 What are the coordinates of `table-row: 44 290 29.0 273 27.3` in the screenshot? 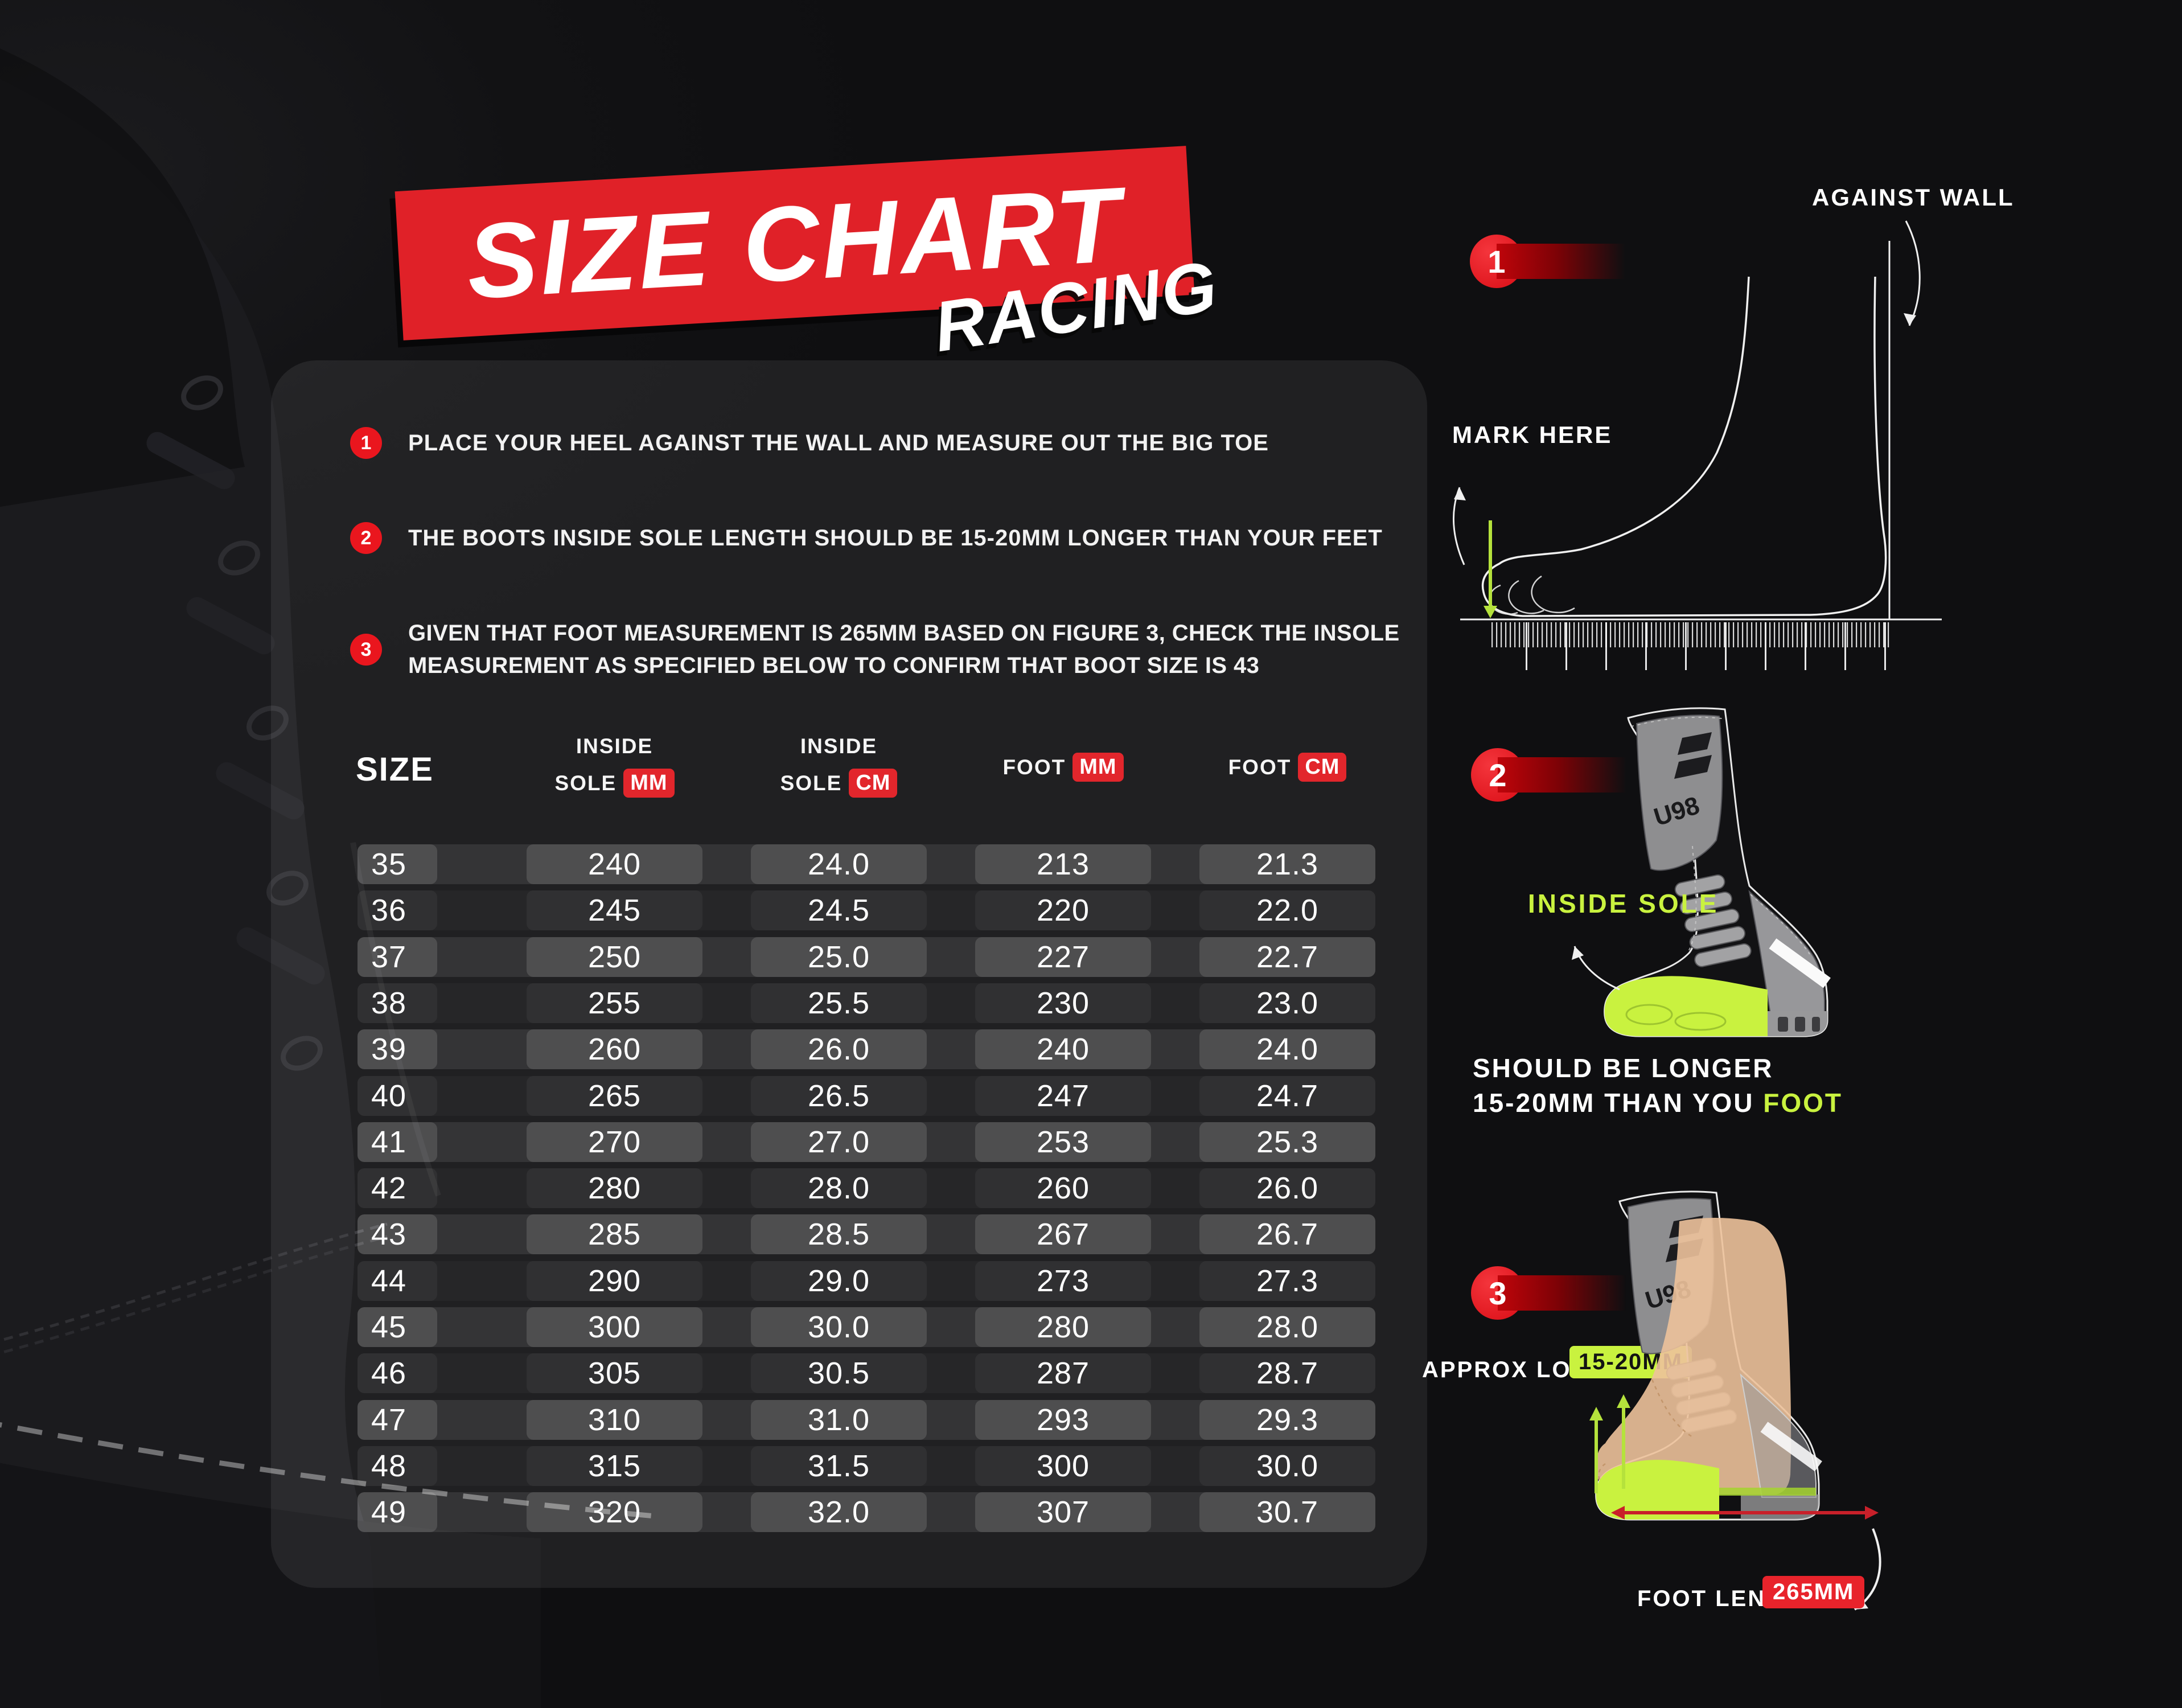 It's located at (866, 1281).